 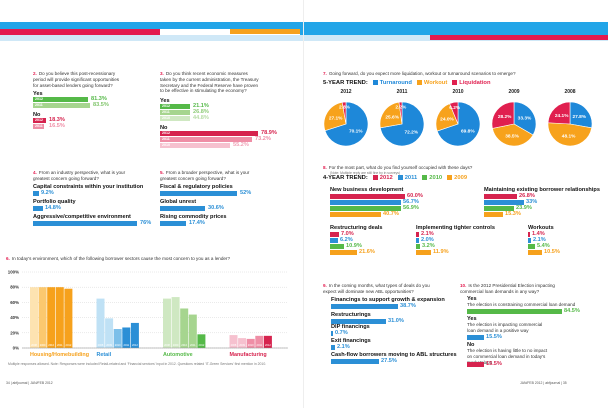 What do you see at coordinates (493, 214) in the screenshot?
I see `q8-g2-2009-bar` at bounding box center [493, 214].